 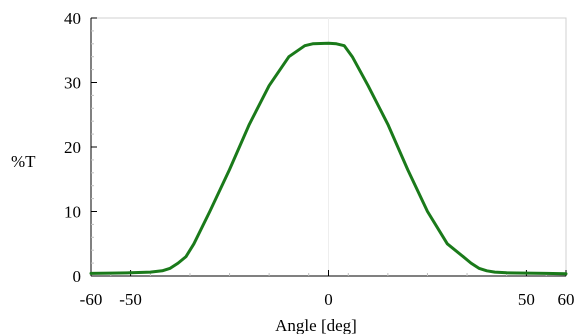 I want to click on x-tick-label: 0, so click(x=328, y=299).